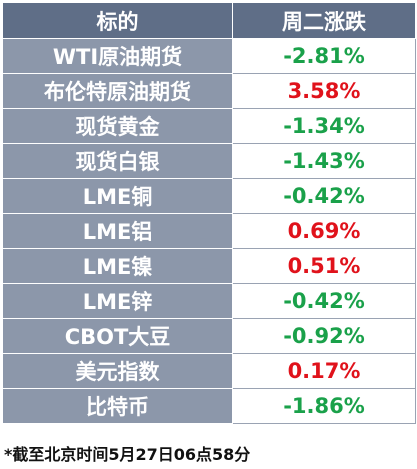 This screenshot has width=417, height=469. What do you see at coordinates (117, 266) in the screenshot?
I see `asset-cell: LME镍` at bounding box center [117, 266].